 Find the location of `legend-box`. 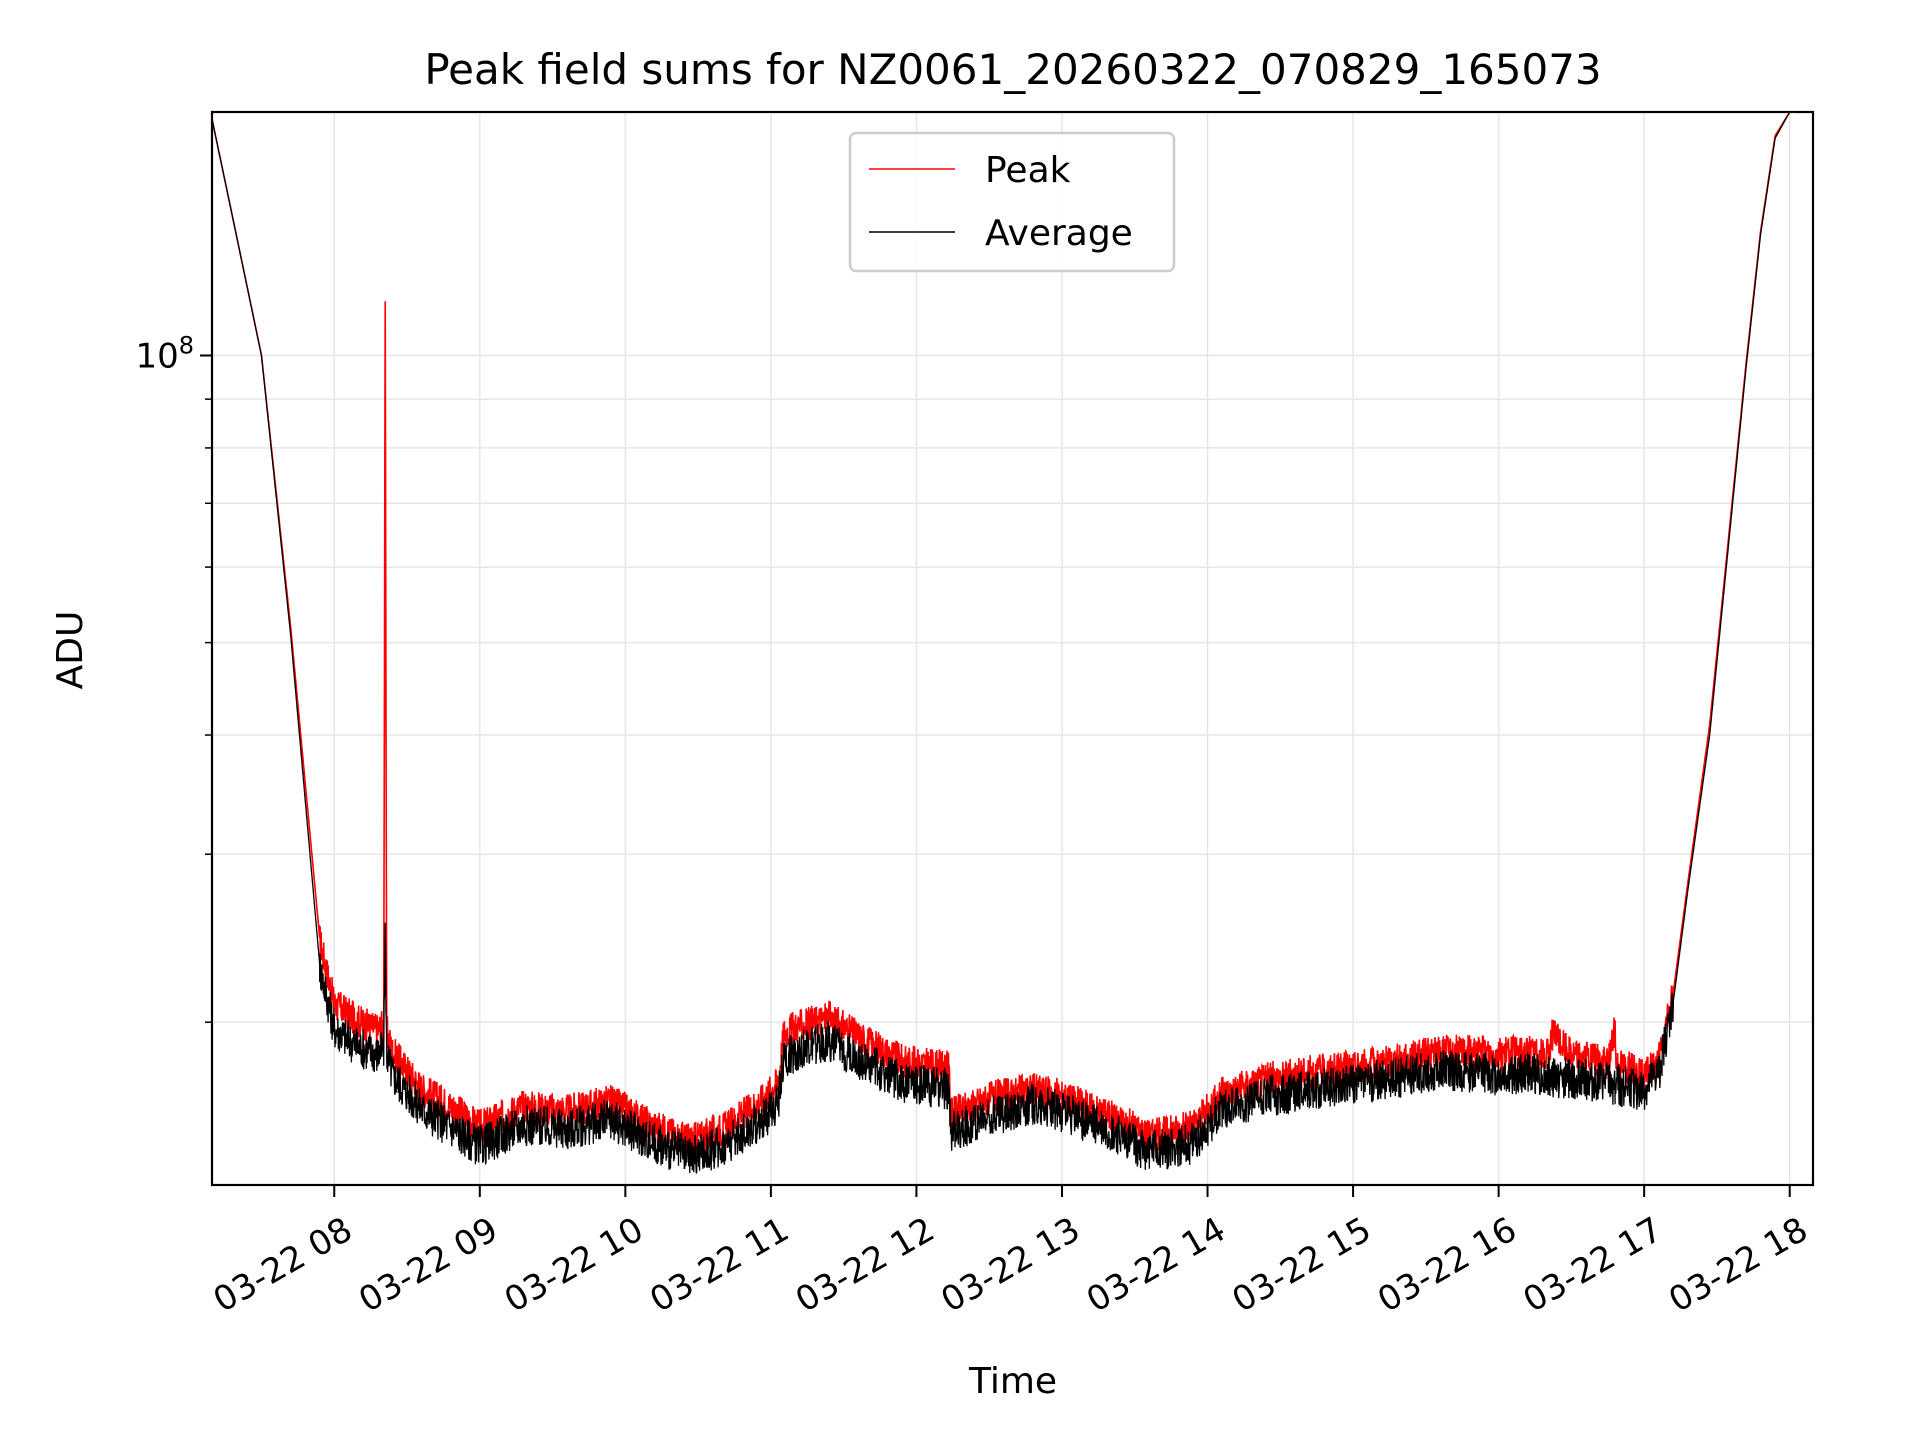

legend-box is located at coordinates (1012, 202).